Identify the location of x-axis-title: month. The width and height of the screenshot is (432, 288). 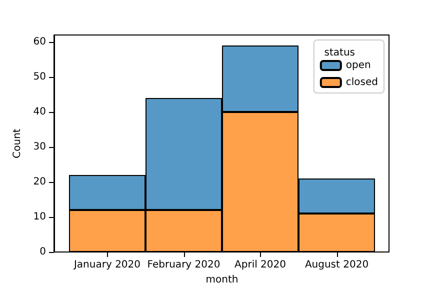
(222, 280).